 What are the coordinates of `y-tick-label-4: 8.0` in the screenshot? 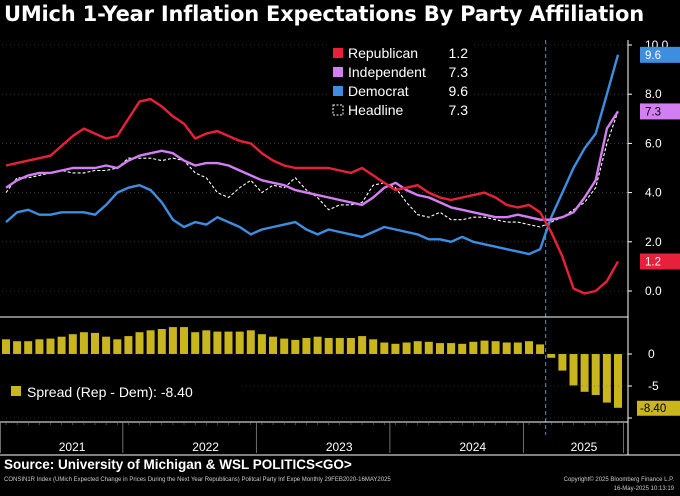 It's located at (653, 94).